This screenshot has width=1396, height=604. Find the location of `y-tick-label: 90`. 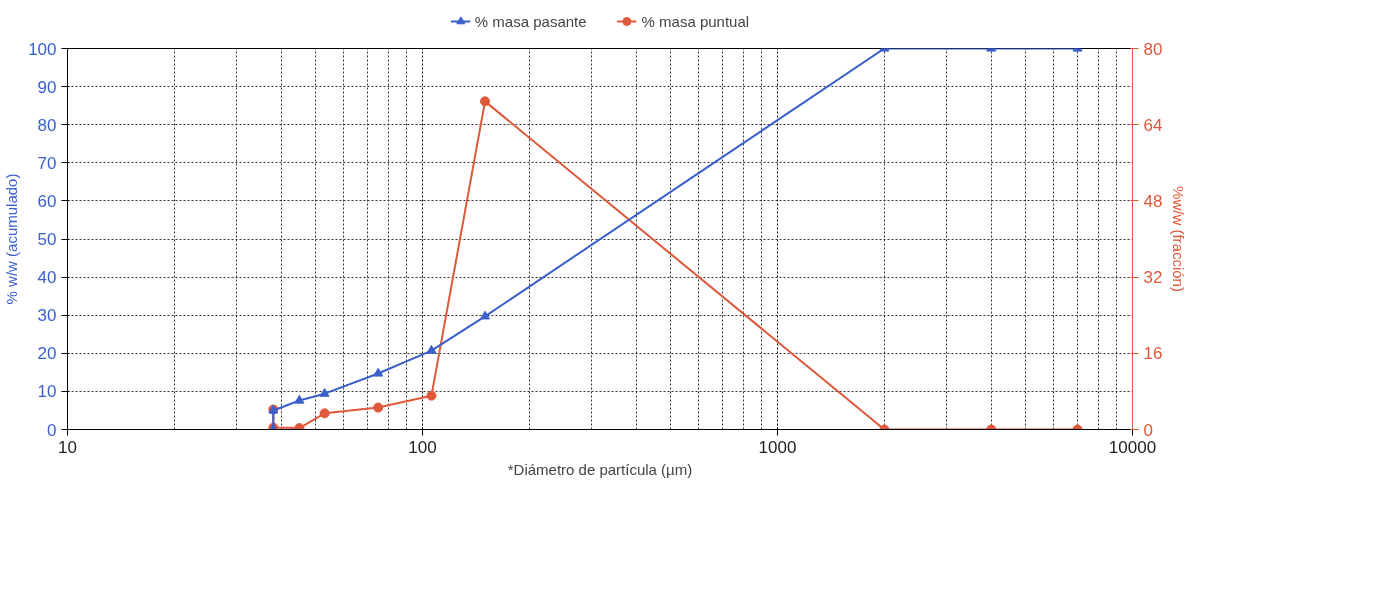

y-tick-label: 90 is located at coordinates (47, 87).